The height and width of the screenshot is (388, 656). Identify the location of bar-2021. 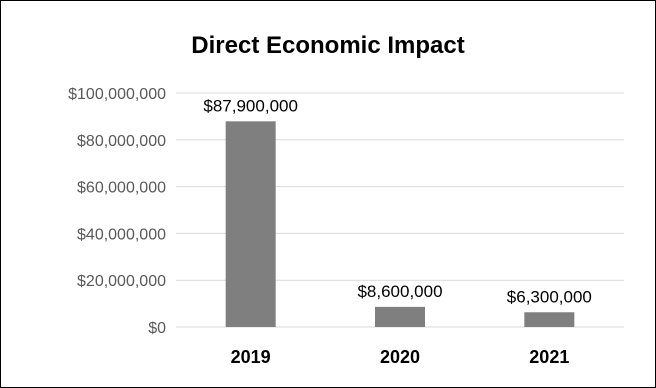
(549, 319).